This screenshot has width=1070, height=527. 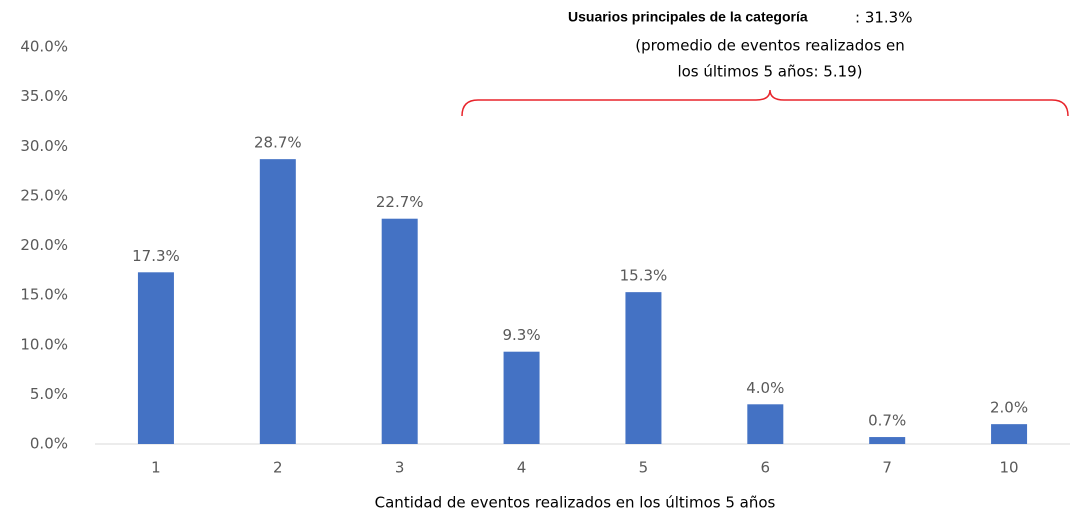 What do you see at coordinates (400, 468) in the screenshot?
I see `x-tick-label: 3` at bounding box center [400, 468].